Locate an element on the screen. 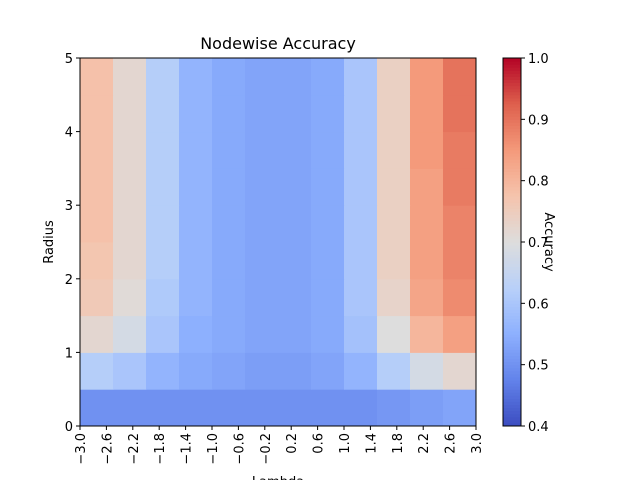 The width and height of the screenshot is (640, 480). x-tick-label: 1.8 is located at coordinates (398, 443).